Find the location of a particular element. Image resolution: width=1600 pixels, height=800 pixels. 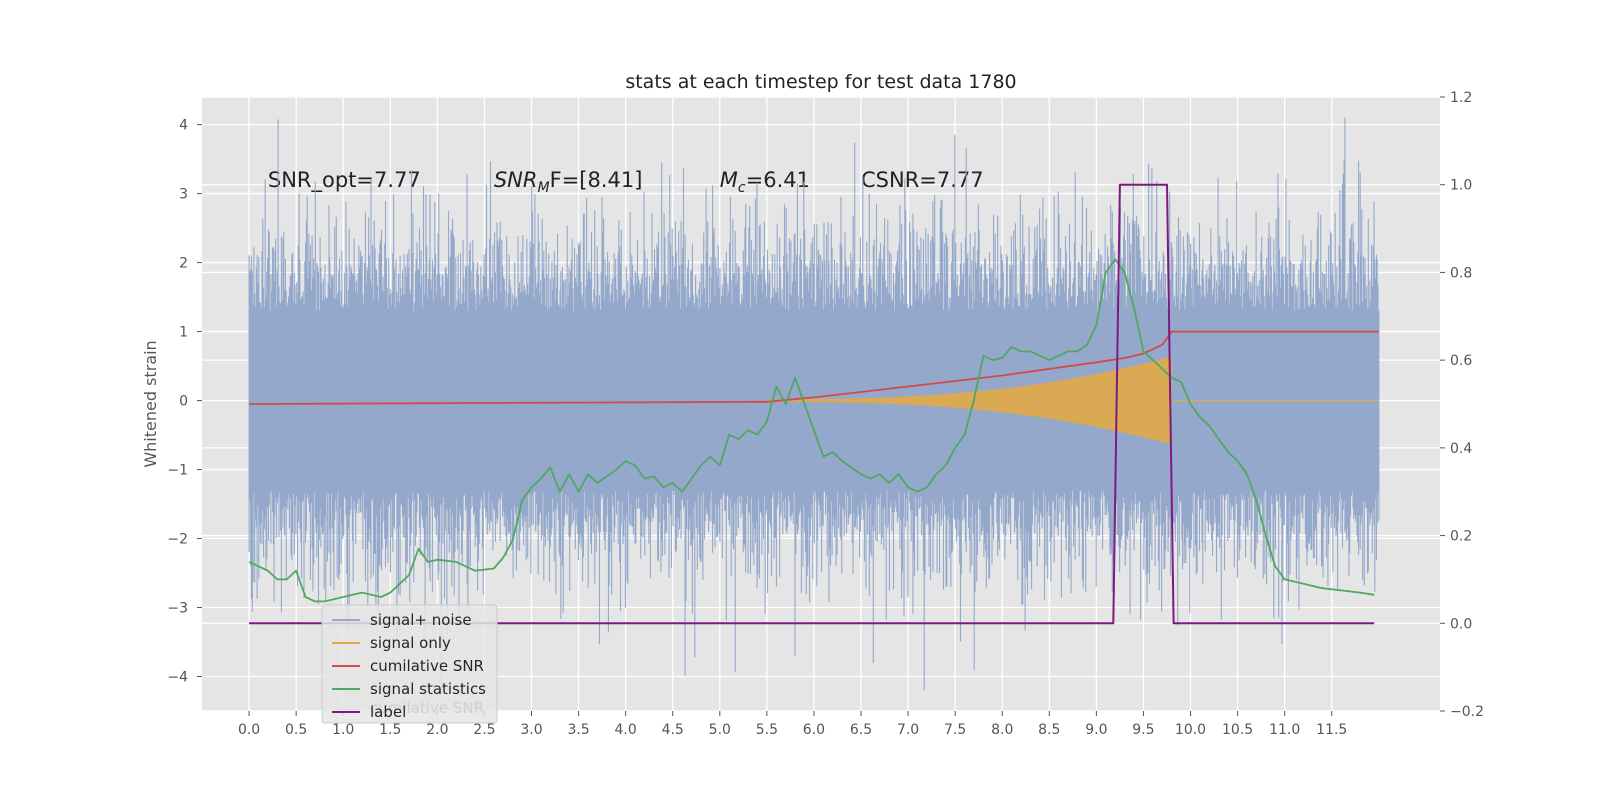

x-tick-label: 1.0 is located at coordinates (343, 730).